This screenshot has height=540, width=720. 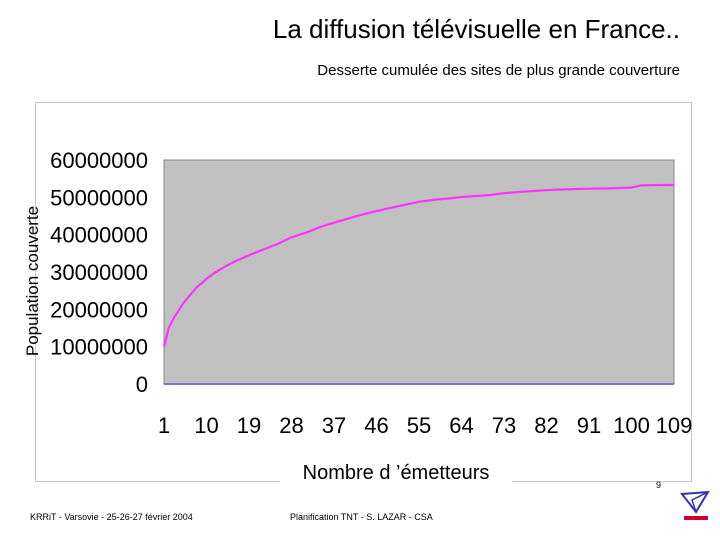 I want to click on x-tick-label: 55, so click(x=419, y=425).